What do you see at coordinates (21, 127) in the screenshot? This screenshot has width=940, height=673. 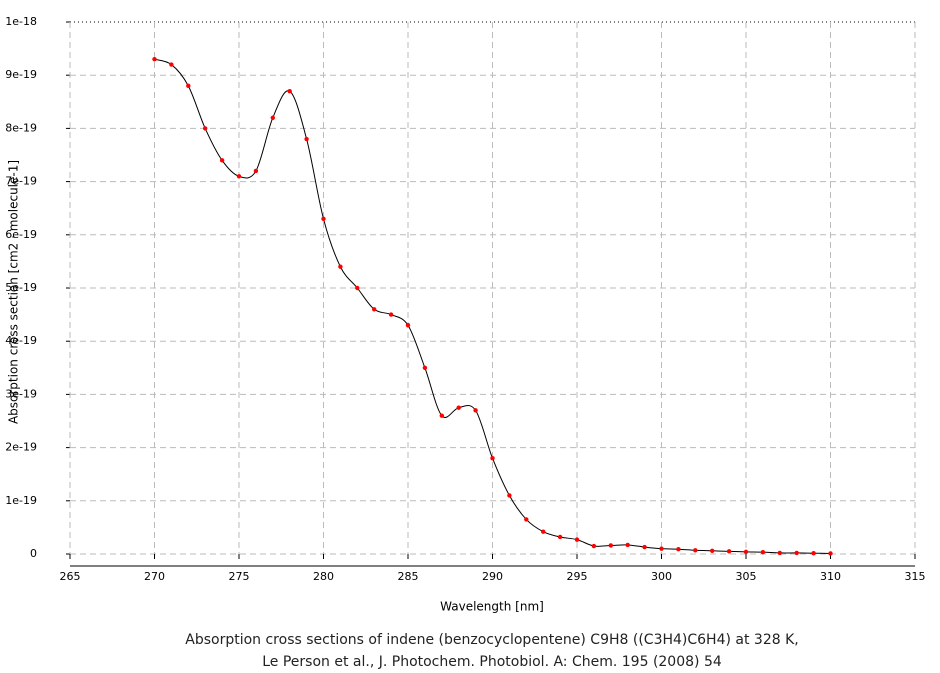 I see `y-tick-label: 8e-19` at bounding box center [21, 127].